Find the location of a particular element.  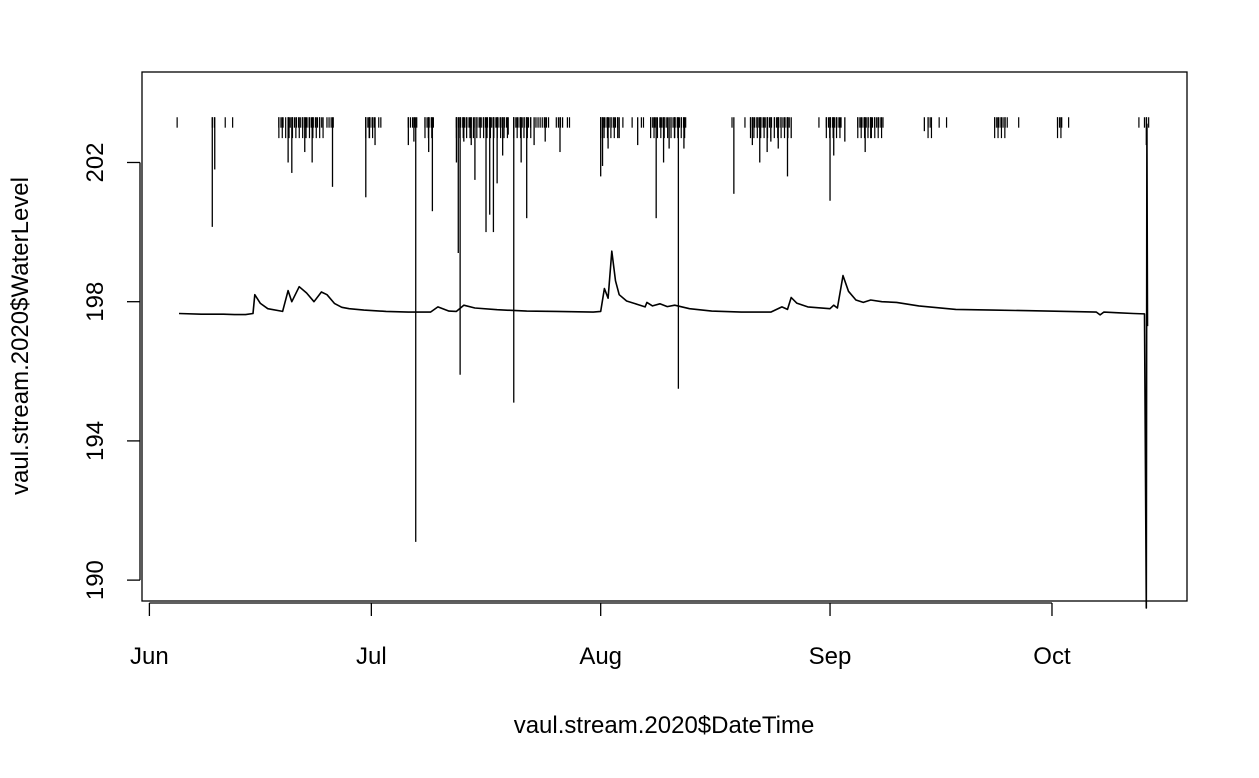

x-tick-label: Jun is located at coordinates (149, 656).